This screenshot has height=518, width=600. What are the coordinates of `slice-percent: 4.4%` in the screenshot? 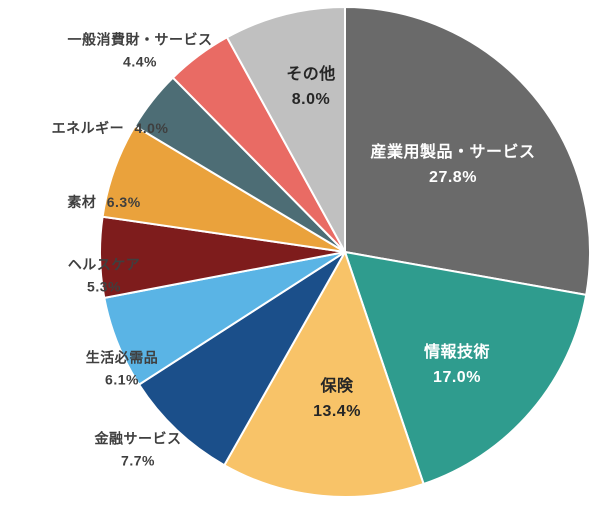 It's located at (140, 61).